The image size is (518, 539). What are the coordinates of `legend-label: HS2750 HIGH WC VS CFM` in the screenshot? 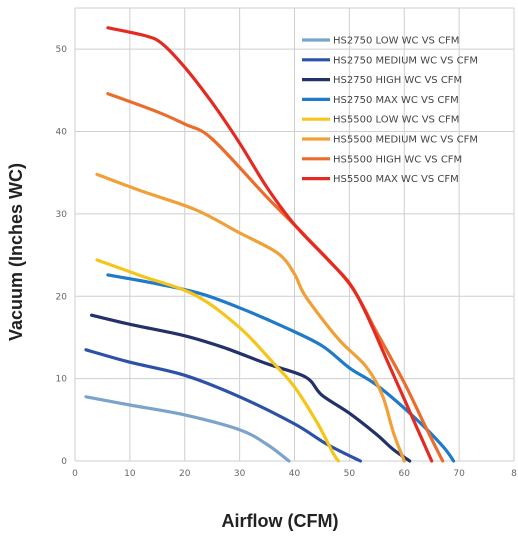 It's located at (397, 80).